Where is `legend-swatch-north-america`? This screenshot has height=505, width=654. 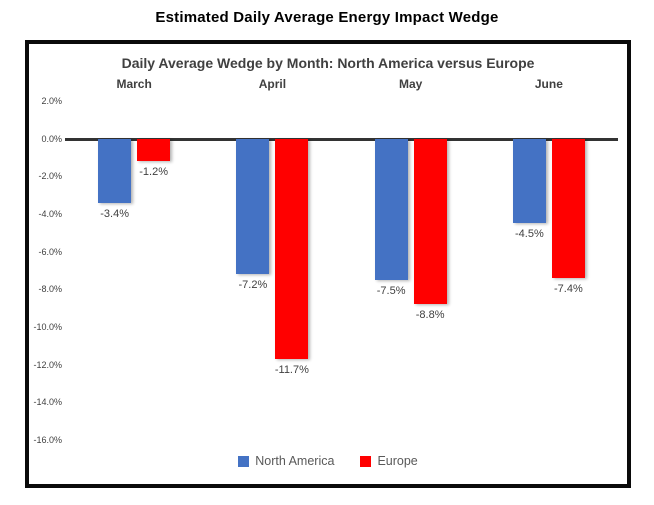
legend-swatch-north-america is located at coordinates (244, 461).